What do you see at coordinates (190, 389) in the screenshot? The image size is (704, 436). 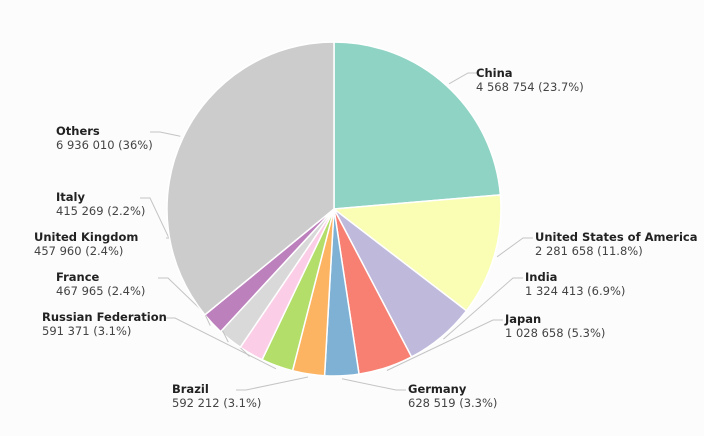 I see `slice-label-name: Brazil` at bounding box center [190, 389].